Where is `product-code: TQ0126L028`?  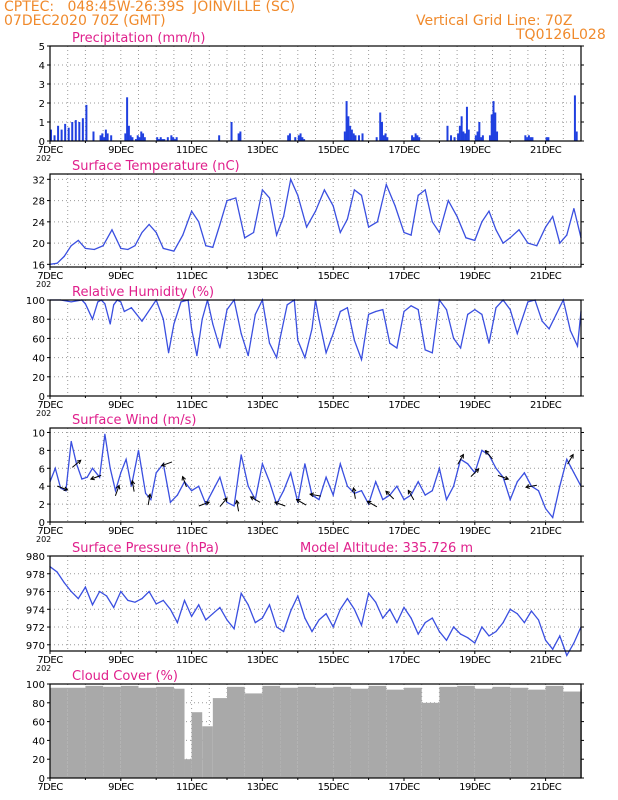
product-code: TQ0126L028 is located at coordinates (561, 35).